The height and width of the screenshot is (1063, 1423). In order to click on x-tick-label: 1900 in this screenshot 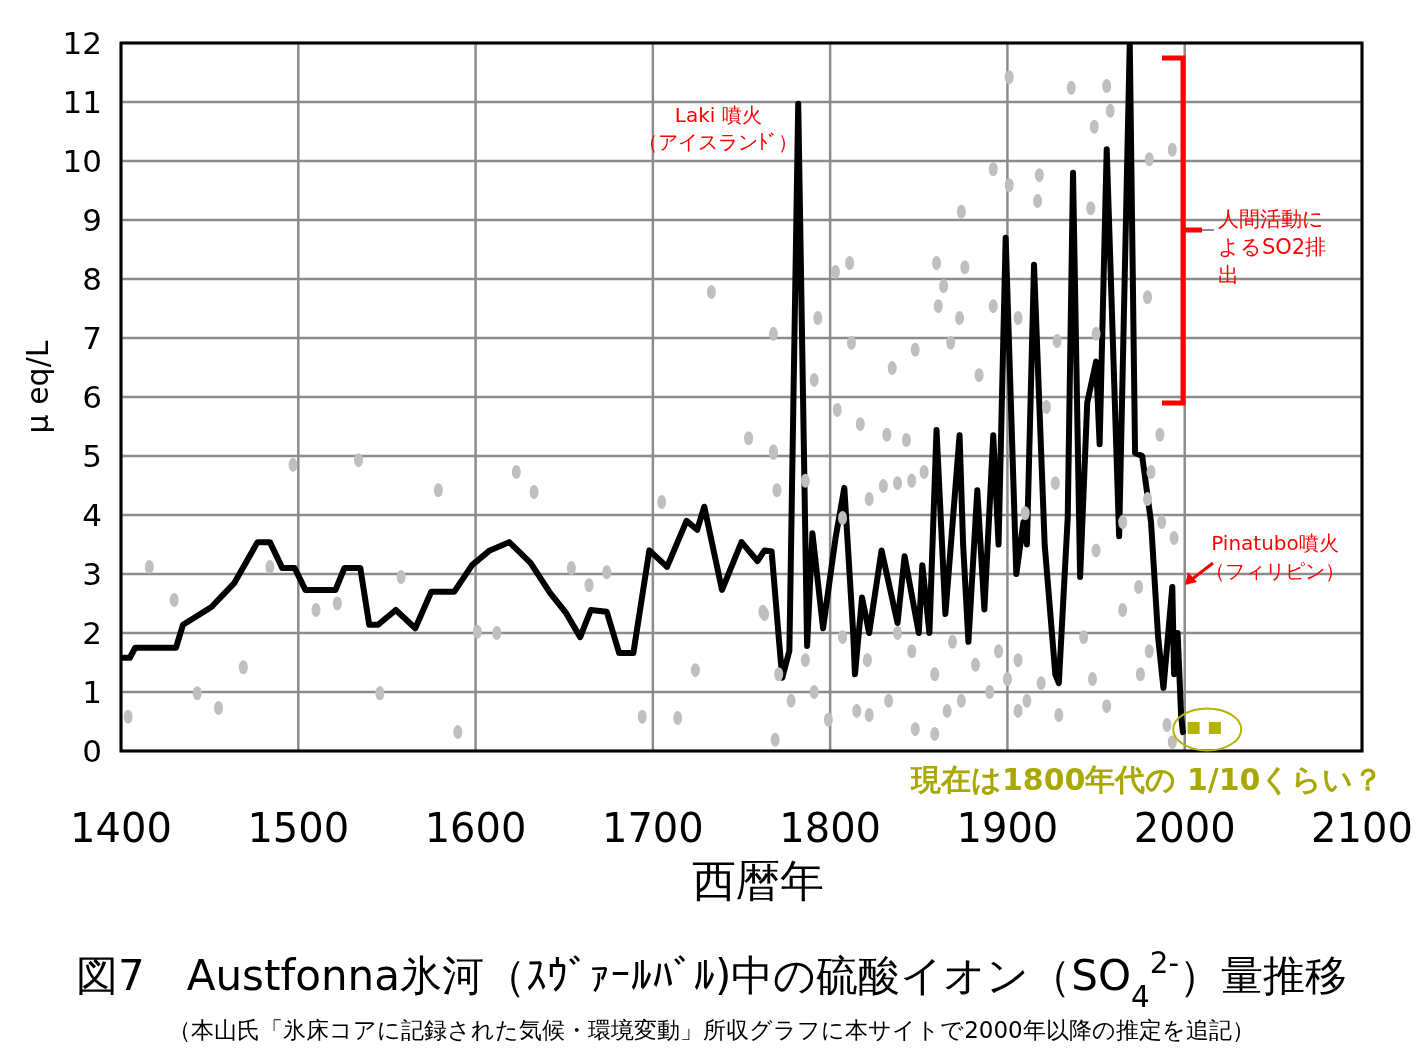, I will do `click(1007, 828)`.